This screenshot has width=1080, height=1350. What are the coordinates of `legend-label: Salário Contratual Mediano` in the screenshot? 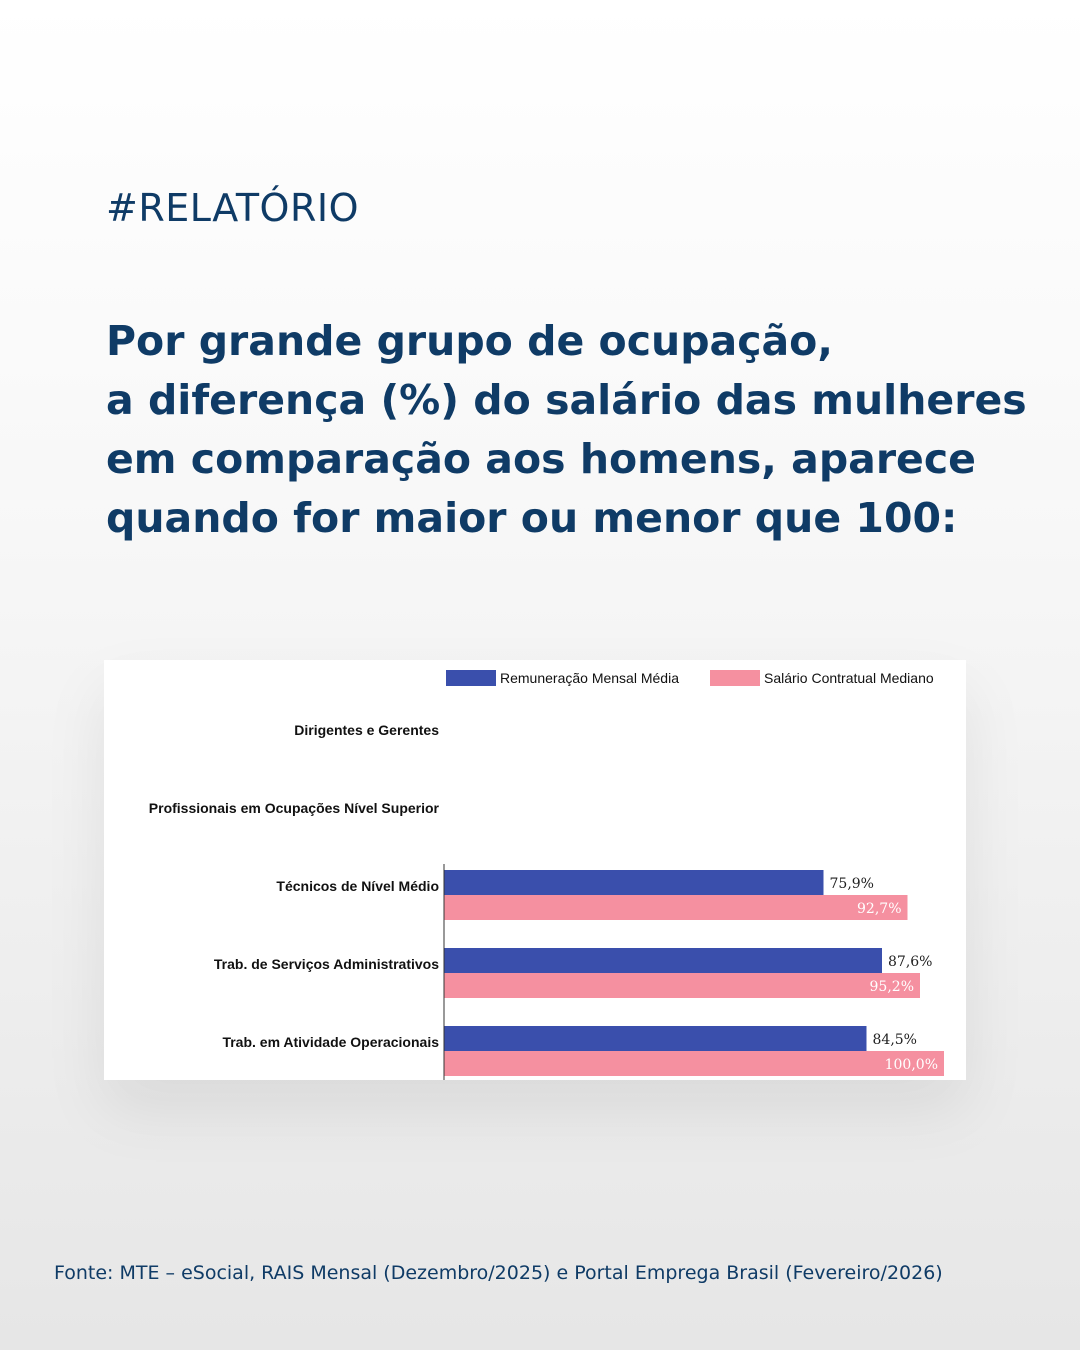 It's located at (849, 678).